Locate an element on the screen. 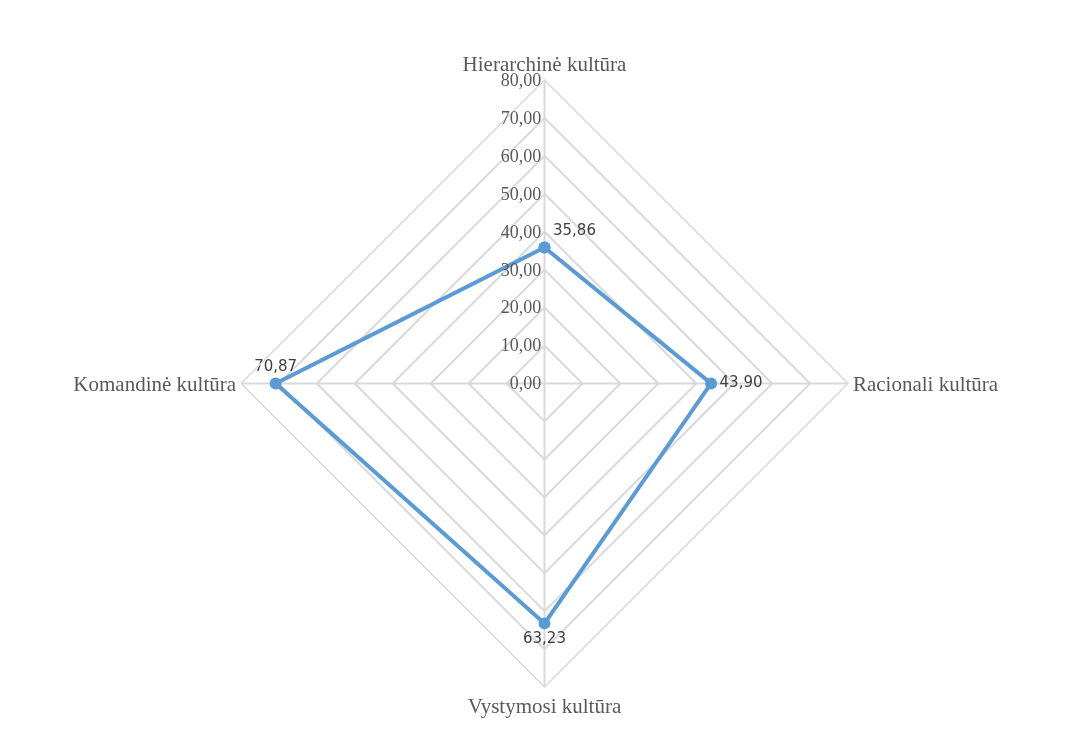 This screenshot has height=737, width=1089. y-tick-label: 50,00 is located at coordinates (521, 193).